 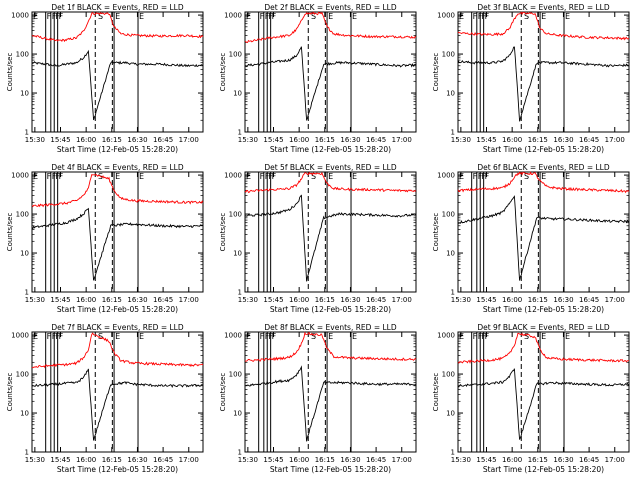 I want to click on plot-title: Det 4f BLACK = Events, RED = LLD, so click(x=117, y=167).